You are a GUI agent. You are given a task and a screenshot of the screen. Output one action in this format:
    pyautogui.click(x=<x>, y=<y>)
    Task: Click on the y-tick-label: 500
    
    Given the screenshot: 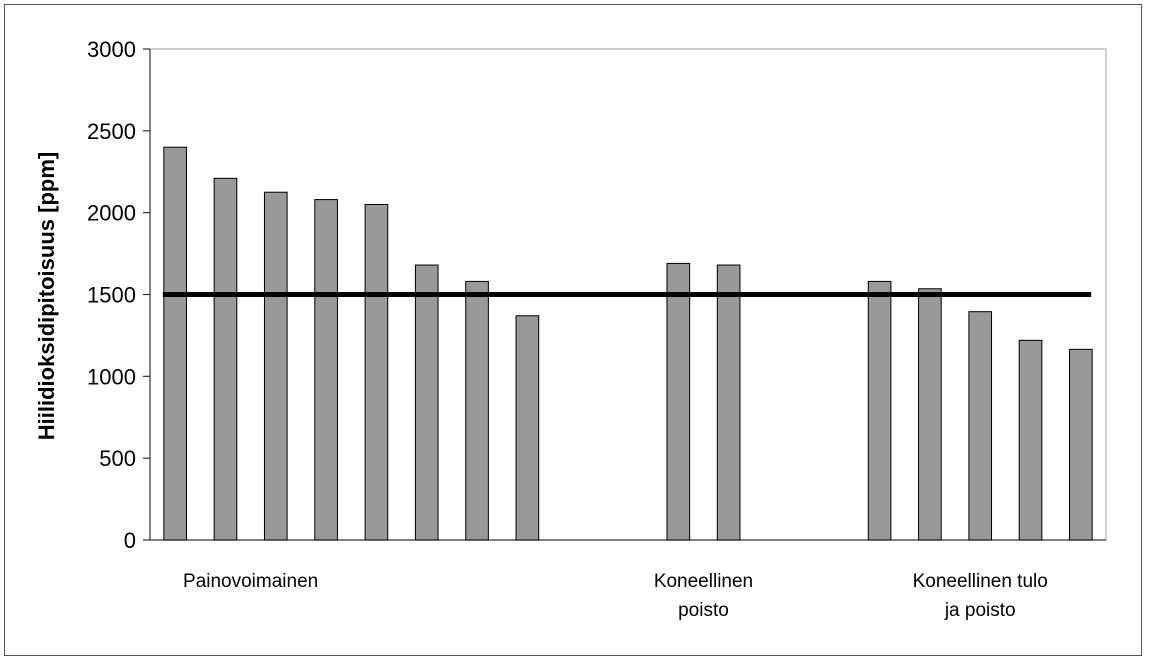 What is the action you would take?
    pyautogui.click(x=117, y=458)
    